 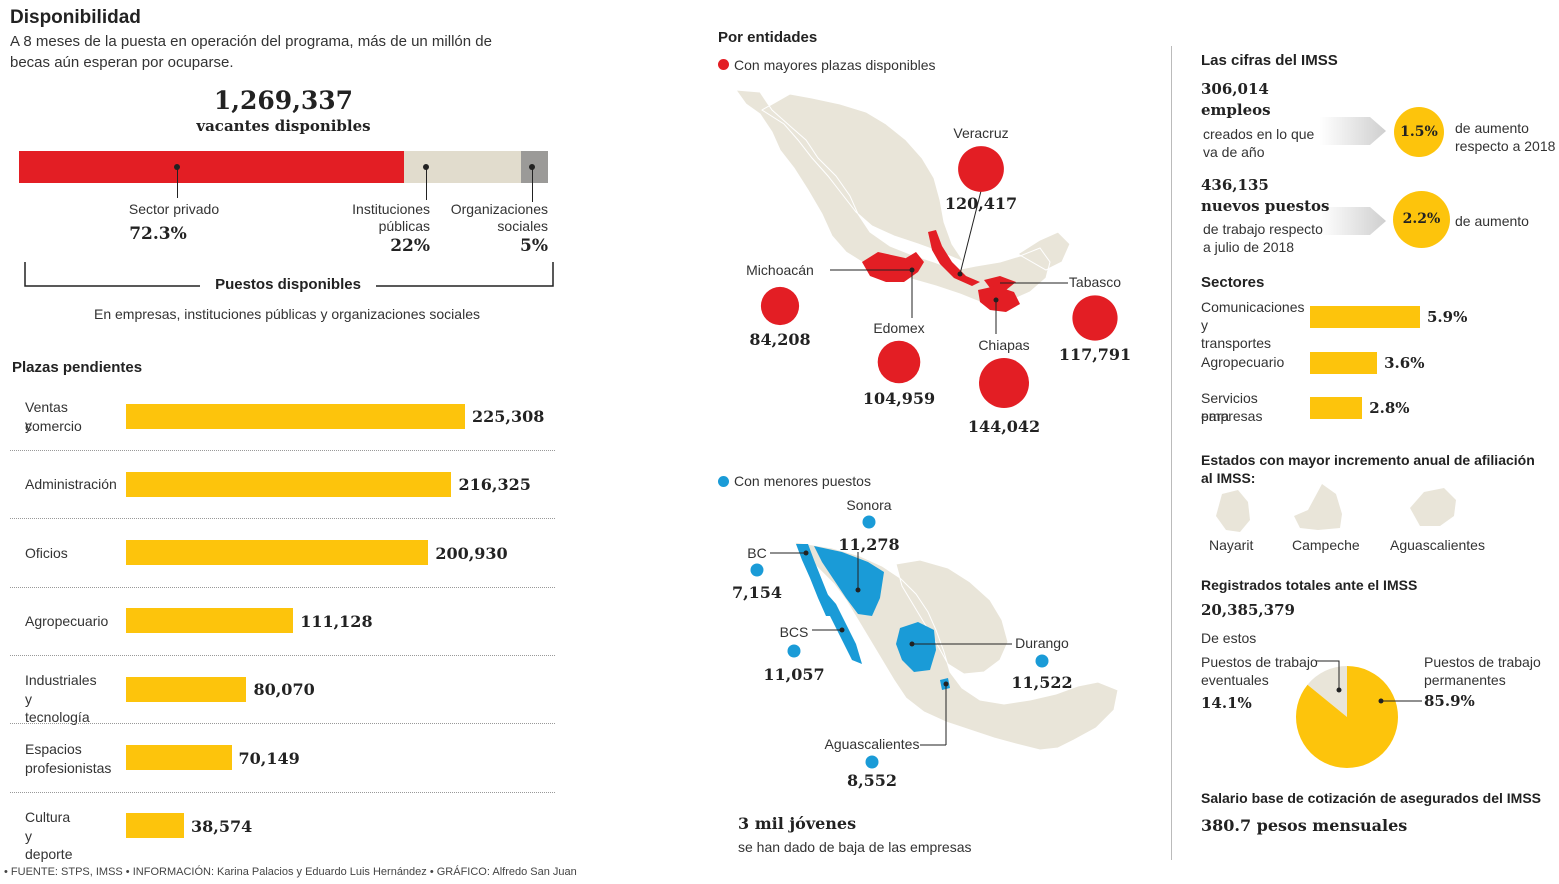 I want to click on dropouts-label: se han dado de baja de las empresas, so click(x=855, y=847).